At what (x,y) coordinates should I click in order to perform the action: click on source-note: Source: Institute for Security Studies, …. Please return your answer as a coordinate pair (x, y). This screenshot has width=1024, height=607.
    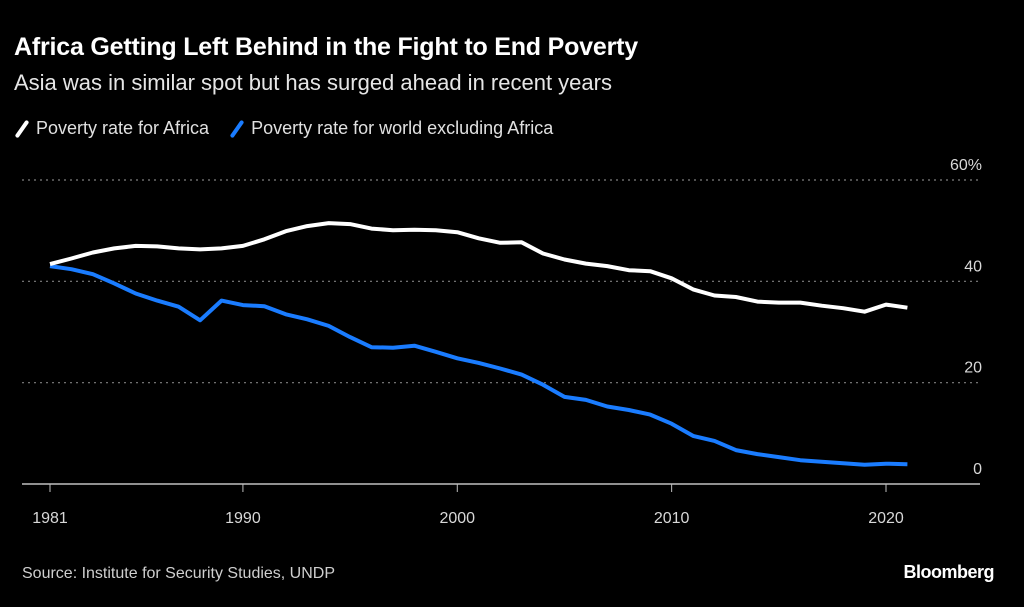
    Looking at the image, I should click on (179, 573).